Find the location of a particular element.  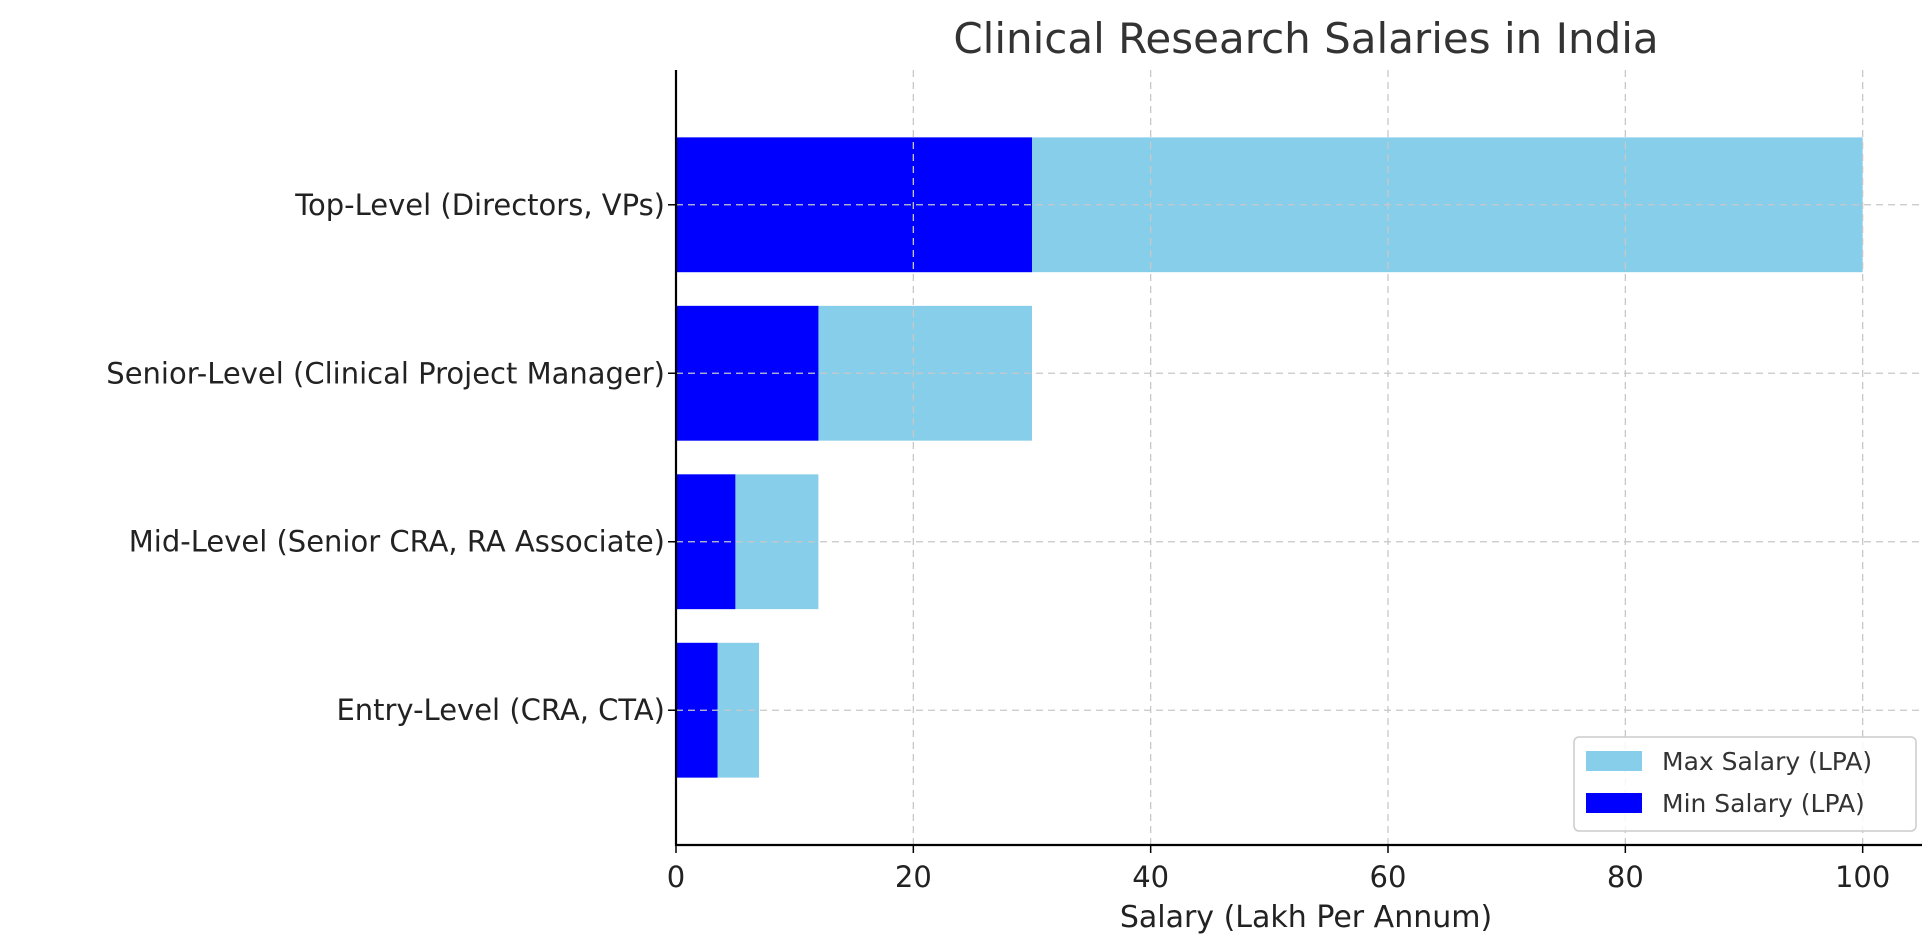

y-category-label: Senior-Level (Clinical Project Manager) is located at coordinates (385, 373).